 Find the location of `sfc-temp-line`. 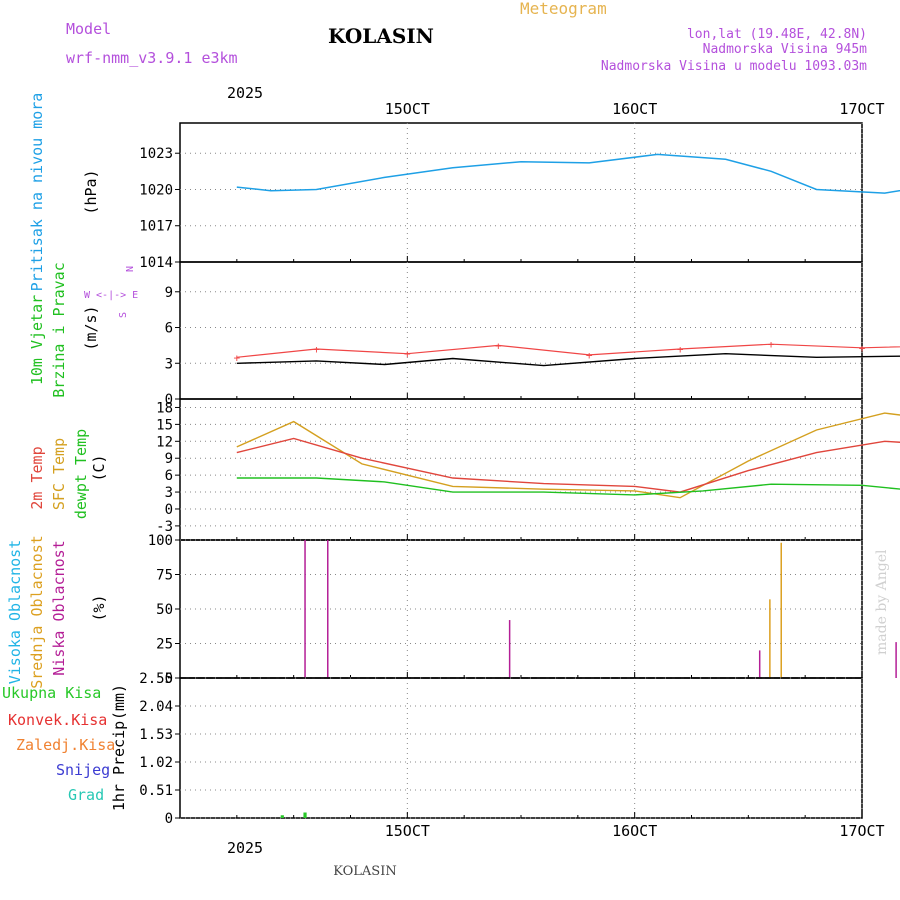

sfc-temp-line is located at coordinates (568, 455).